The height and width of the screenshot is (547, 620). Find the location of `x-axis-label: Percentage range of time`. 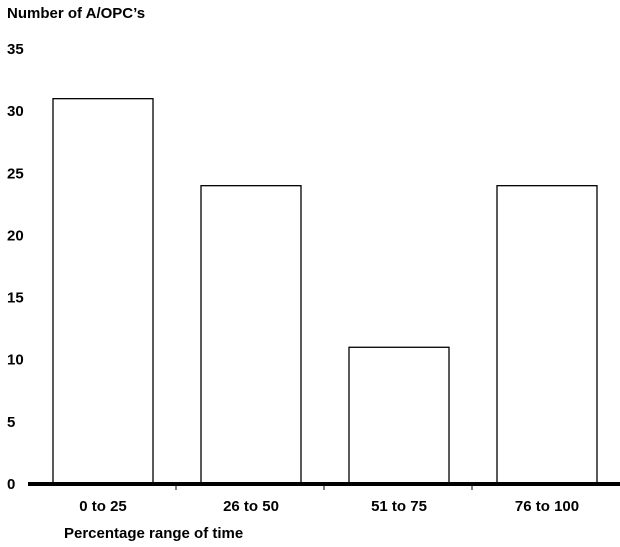

x-axis-label: Percentage range of time is located at coordinates (153, 533).